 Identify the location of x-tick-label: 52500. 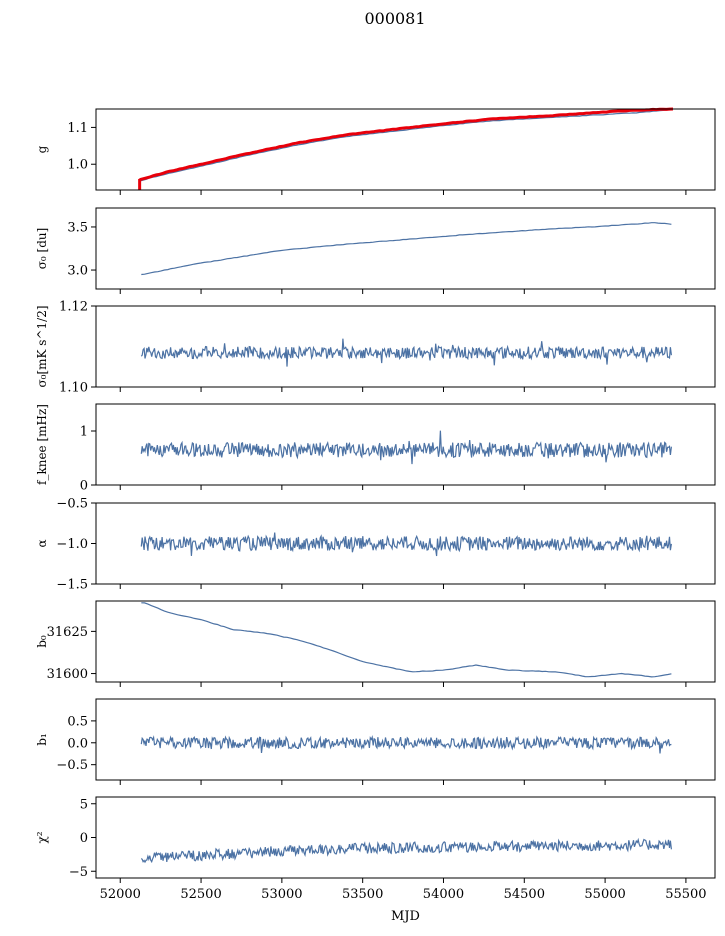
(200, 894).